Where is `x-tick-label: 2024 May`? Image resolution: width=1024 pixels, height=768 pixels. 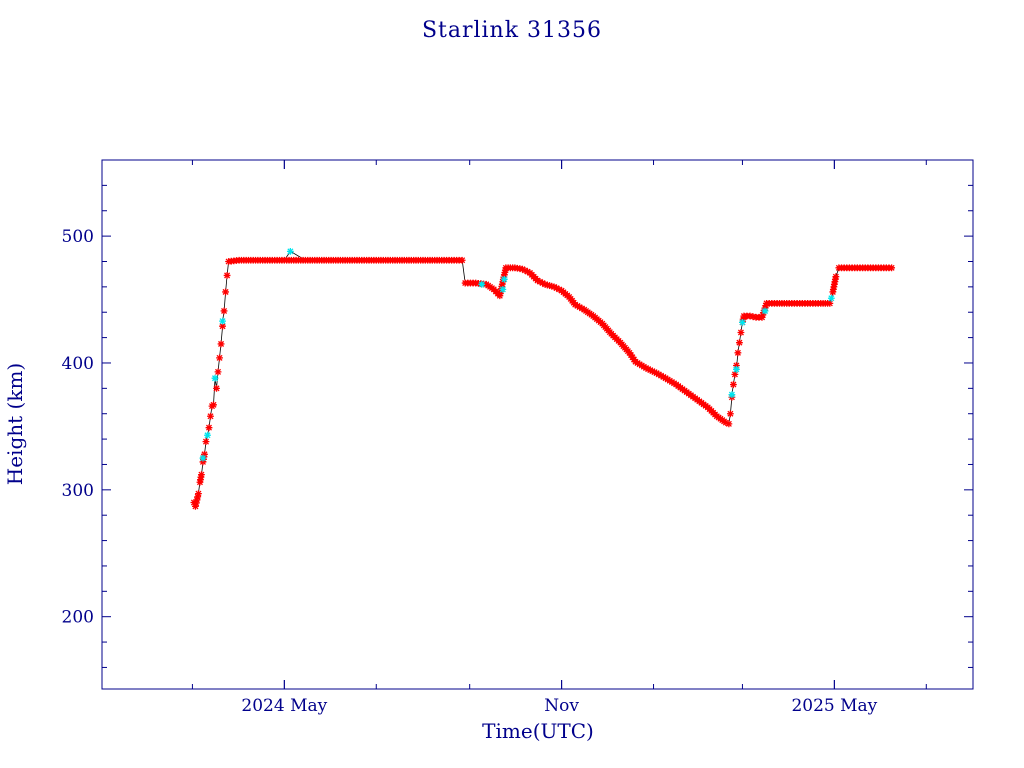 x-tick-label: 2024 May is located at coordinates (284, 706).